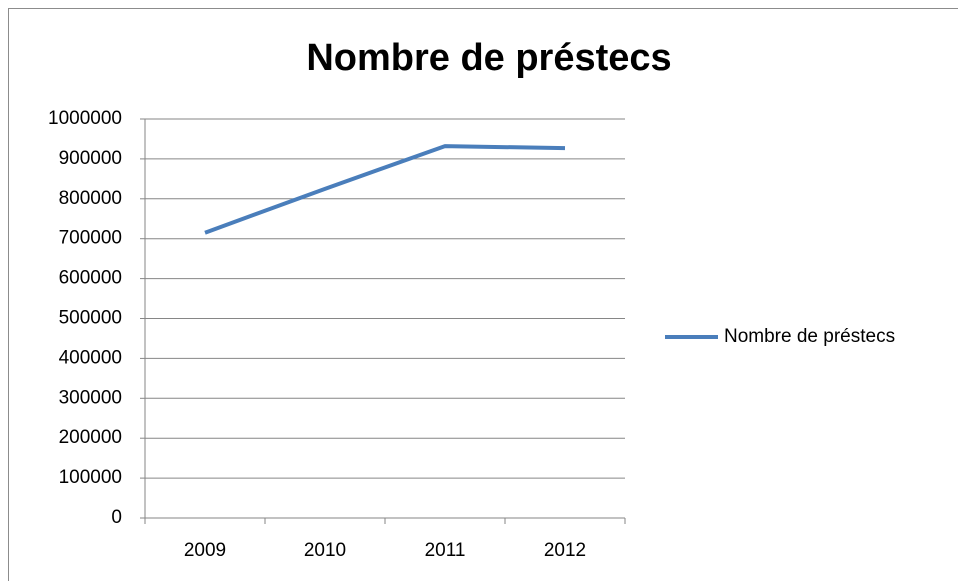 The height and width of the screenshot is (581, 958). Describe the element at coordinates (85, 118) in the screenshot. I see `y-tick-label: 1000000` at that location.